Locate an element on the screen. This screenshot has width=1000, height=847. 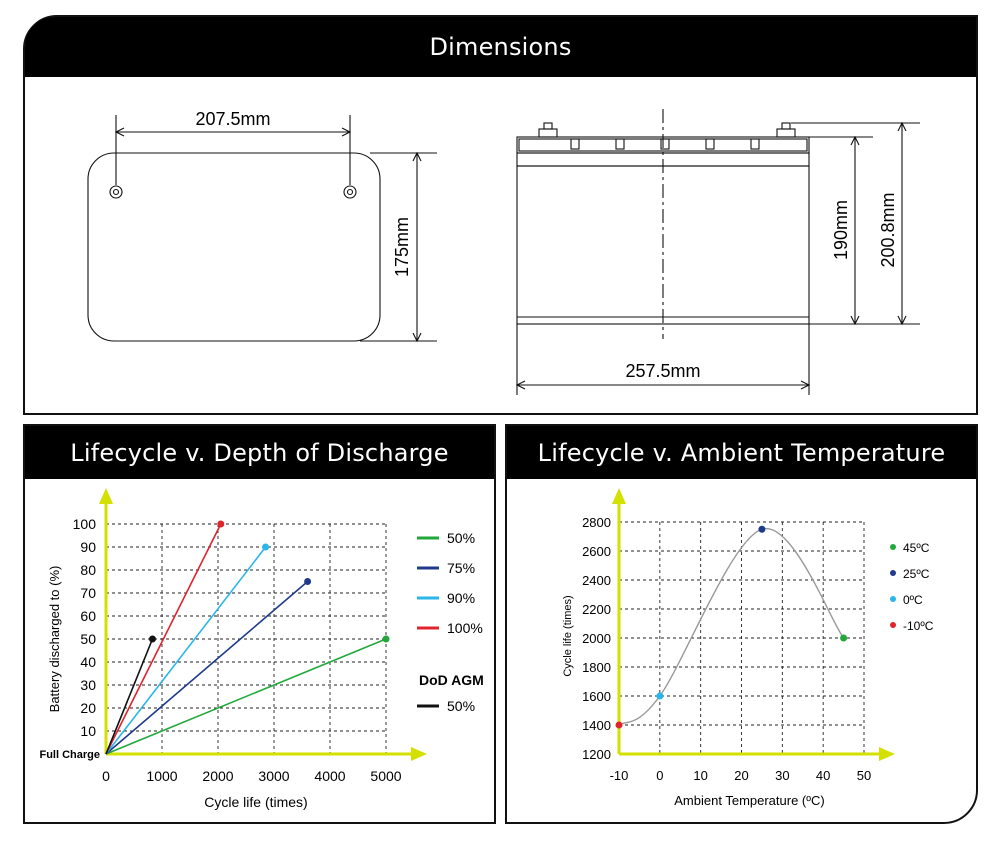
y-tick-label: 10 is located at coordinates (88, 731).